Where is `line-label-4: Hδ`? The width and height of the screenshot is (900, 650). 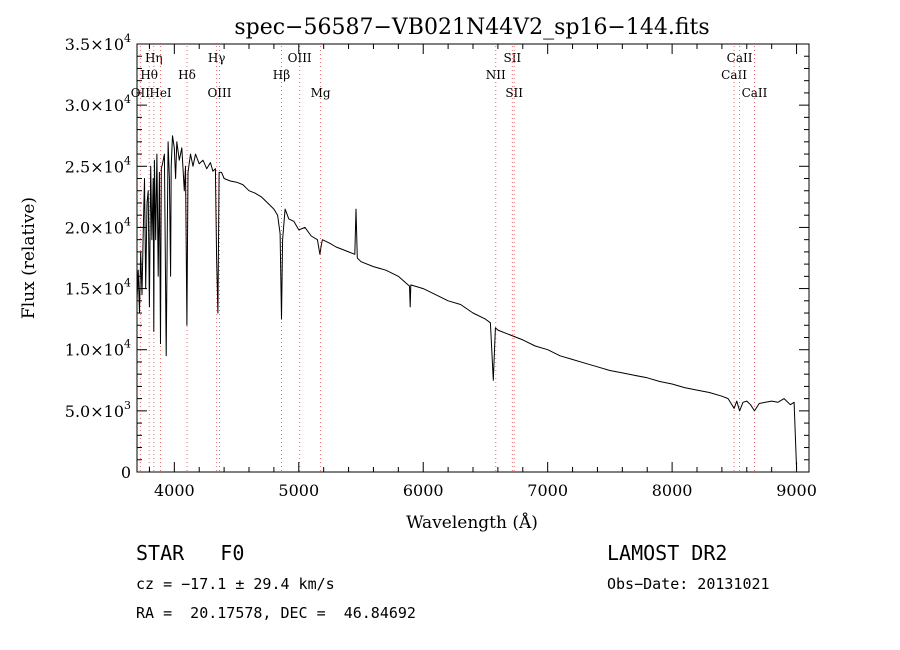 line-label-4: Hδ is located at coordinates (187, 75).